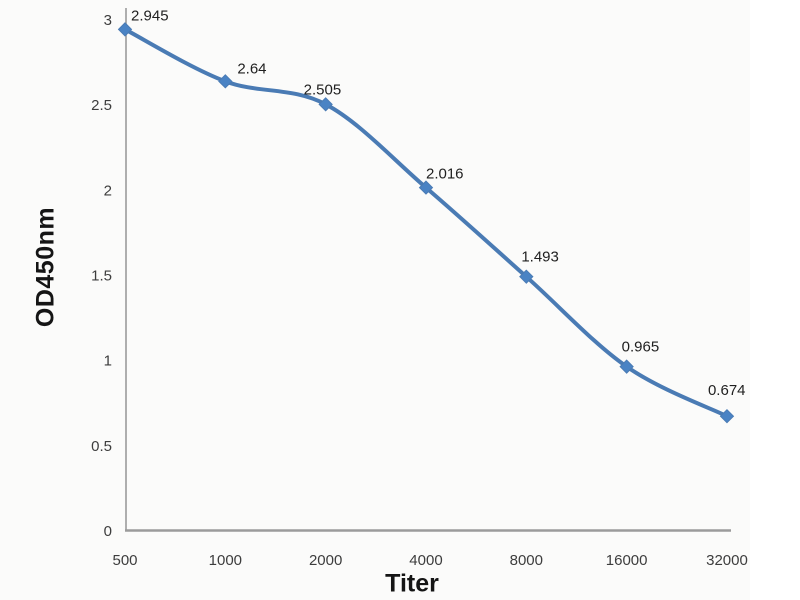 This screenshot has height=600, width=800. I want to click on right-margin, so click(775, 300).